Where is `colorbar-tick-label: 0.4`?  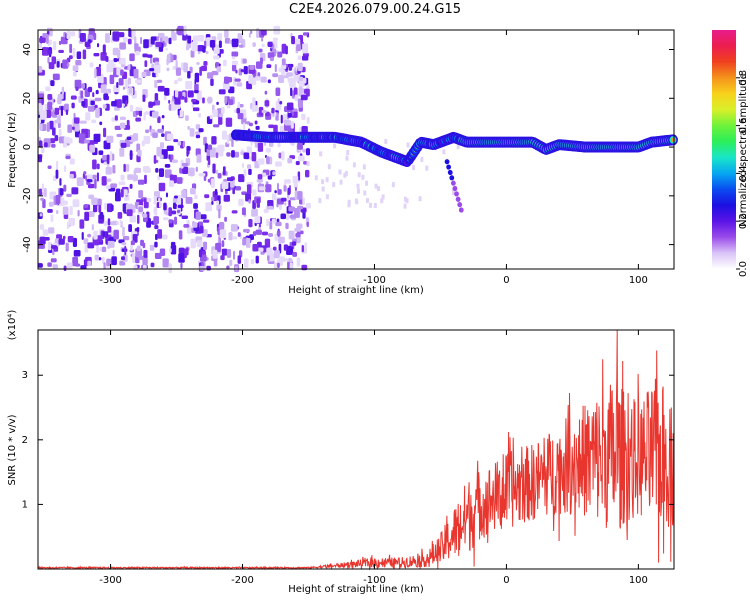
colorbar-tick-label: 0.4 is located at coordinates (743, 173).